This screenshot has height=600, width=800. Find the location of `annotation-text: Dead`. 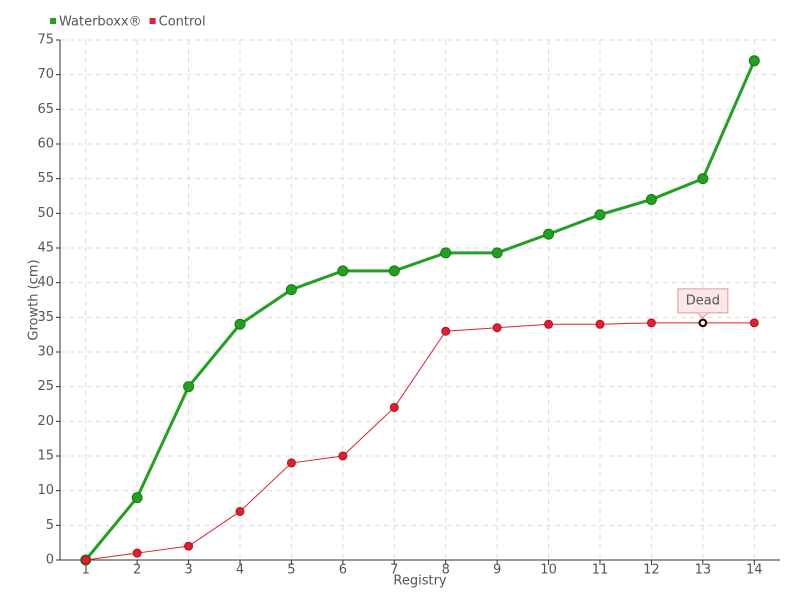

annotation-text: Dead is located at coordinates (703, 300).